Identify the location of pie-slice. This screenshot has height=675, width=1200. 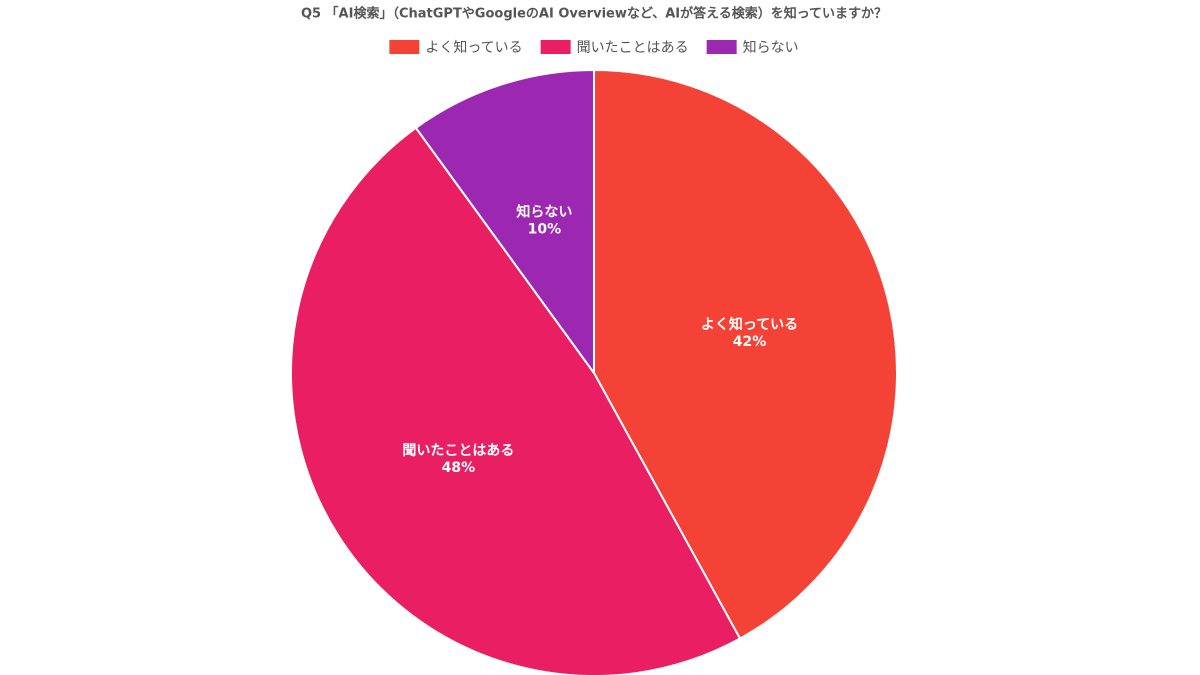
(504, 222).